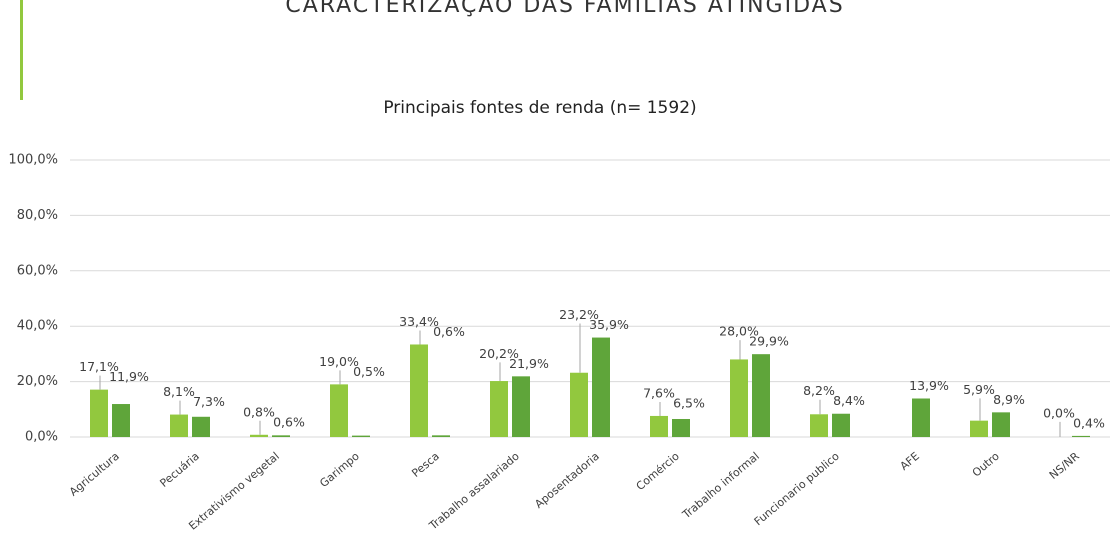  Describe the element at coordinates (1059, 412) in the screenshot. I see `value-label: 0,0%` at that location.